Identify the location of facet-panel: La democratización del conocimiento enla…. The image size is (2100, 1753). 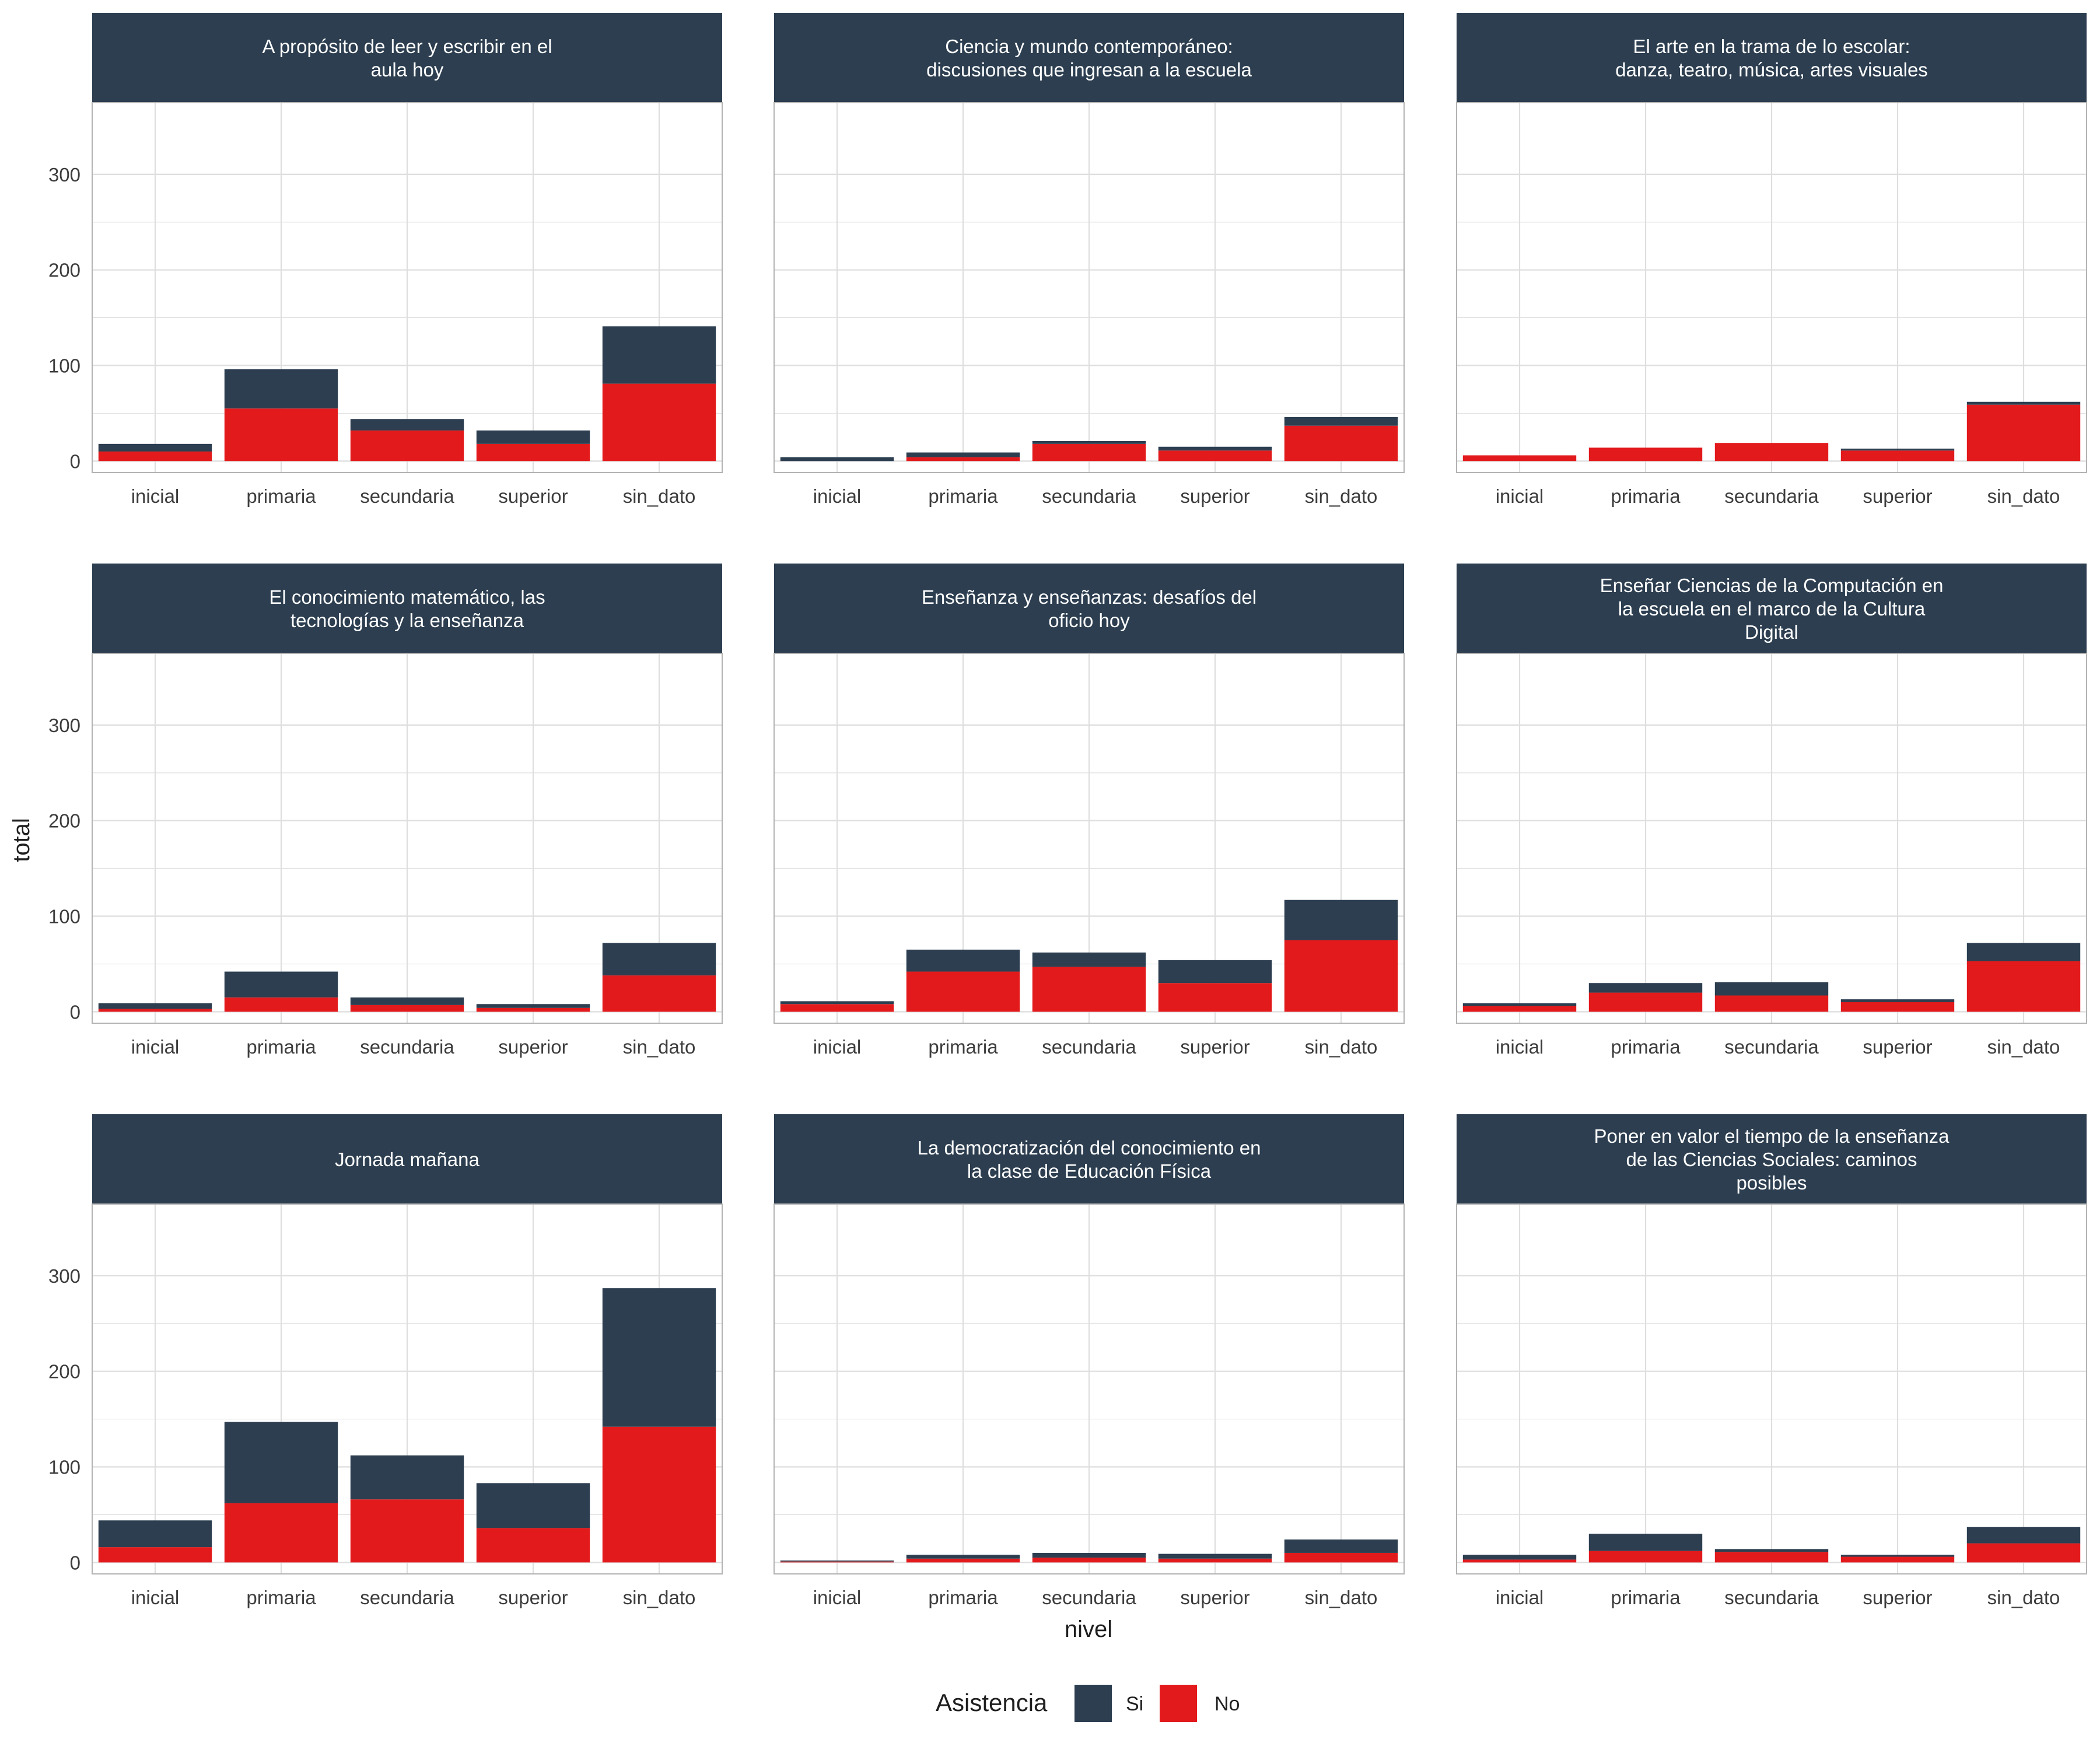
(1089, 1361).